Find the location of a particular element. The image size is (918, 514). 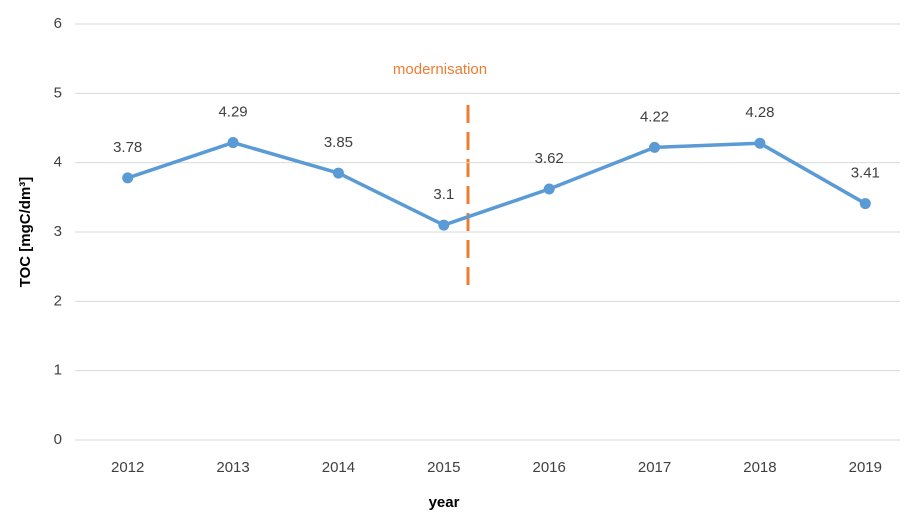

x-tick-label: 2013 is located at coordinates (232, 467).